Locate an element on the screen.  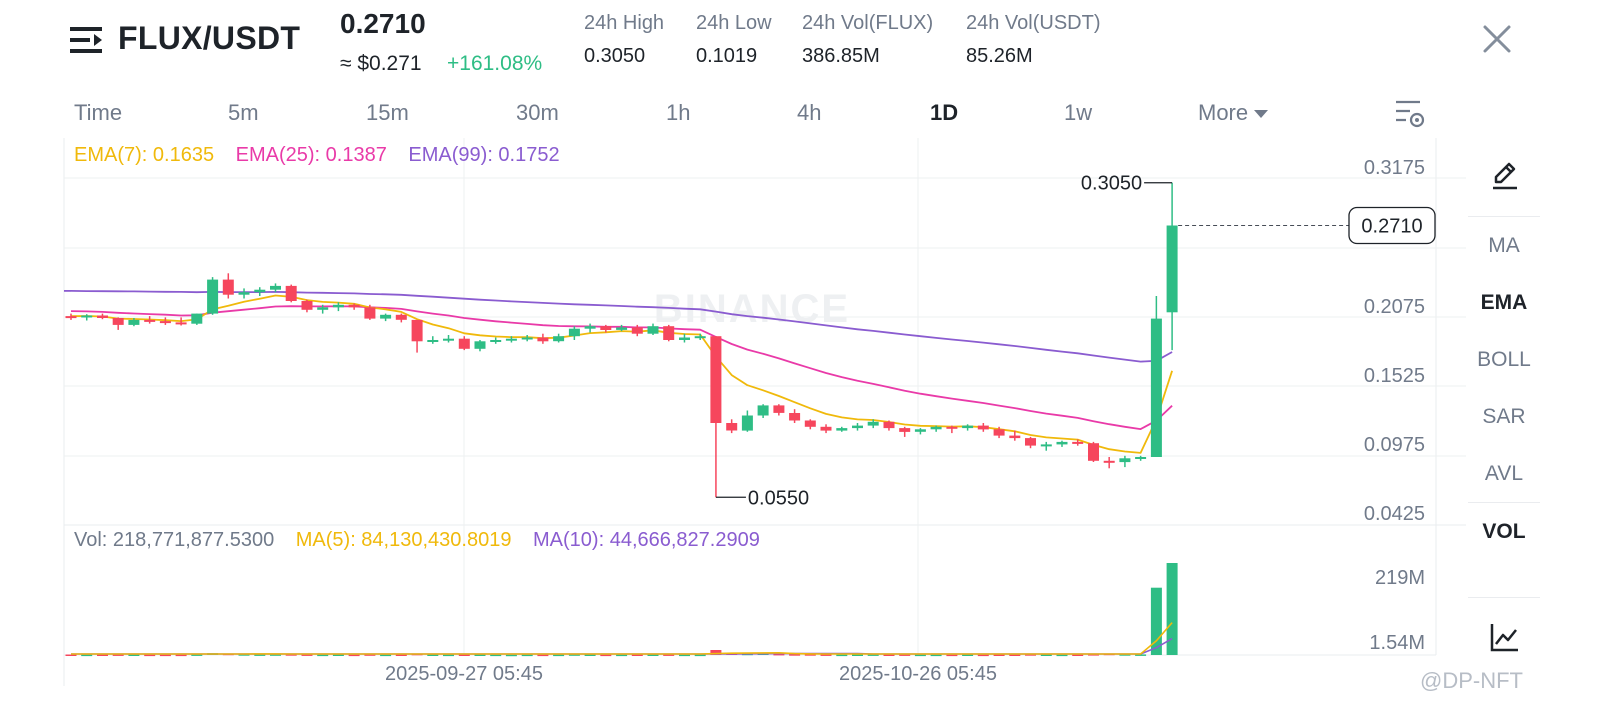
ema99-value: EMA(99): 0.1752 is located at coordinates (484, 155).